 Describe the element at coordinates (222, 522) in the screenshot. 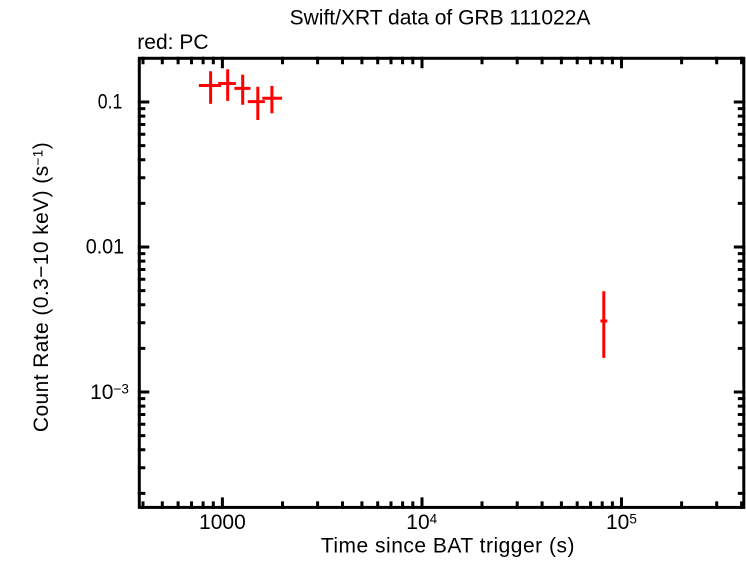

I see `svg-text: 1000` at that location.